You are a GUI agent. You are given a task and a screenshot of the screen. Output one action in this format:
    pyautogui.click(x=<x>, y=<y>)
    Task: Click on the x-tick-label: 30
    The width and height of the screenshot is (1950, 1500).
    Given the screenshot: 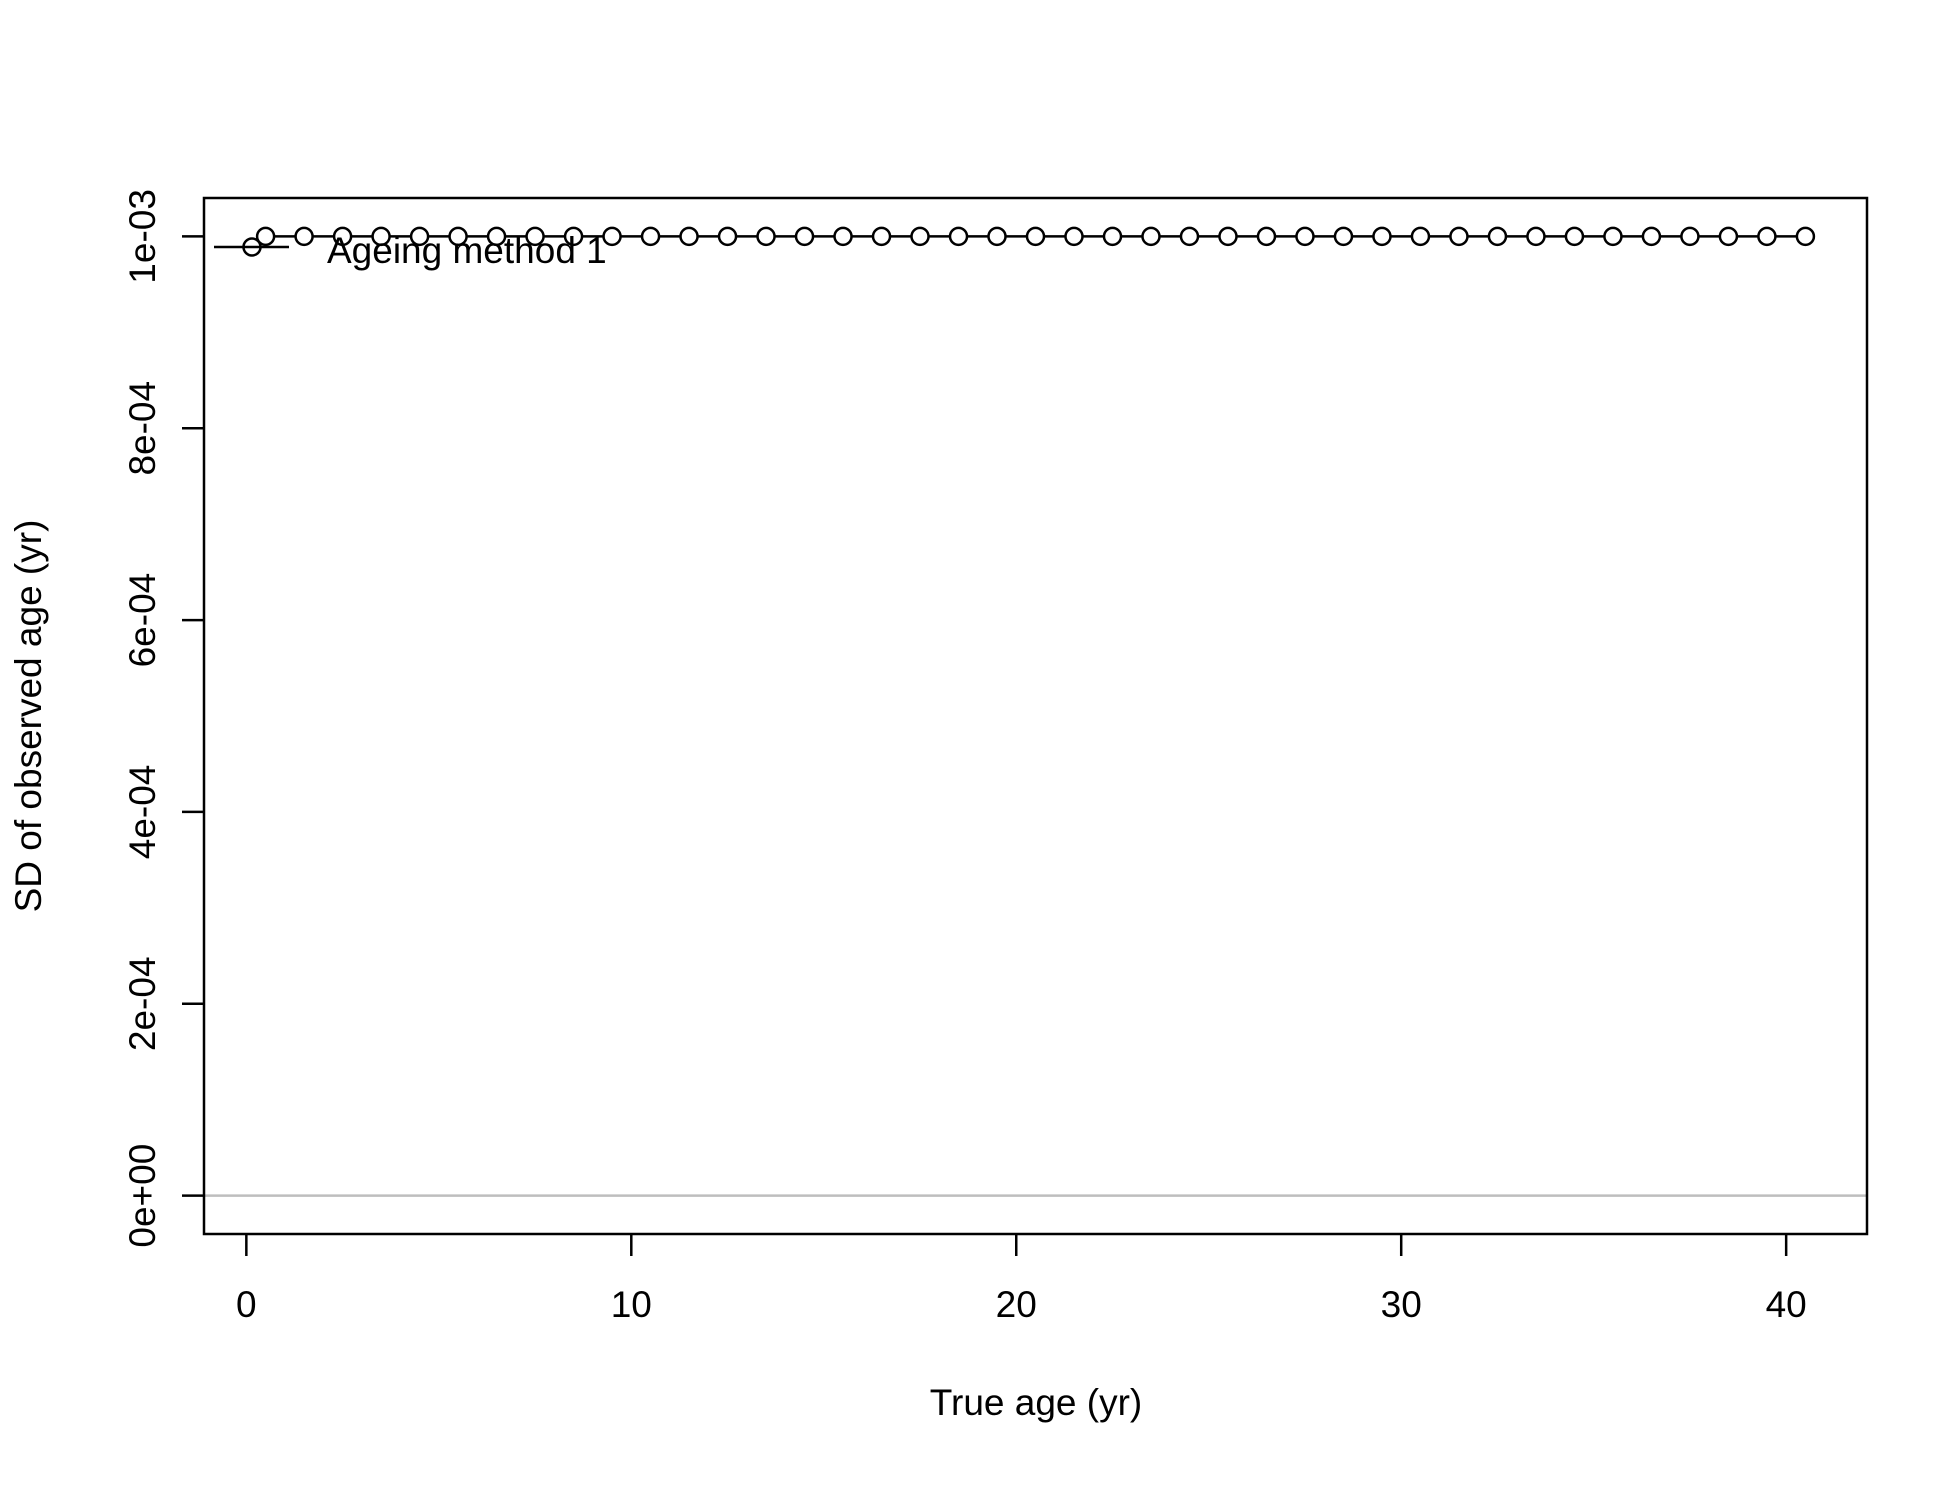 What is the action you would take?
    pyautogui.click(x=1401, y=1304)
    